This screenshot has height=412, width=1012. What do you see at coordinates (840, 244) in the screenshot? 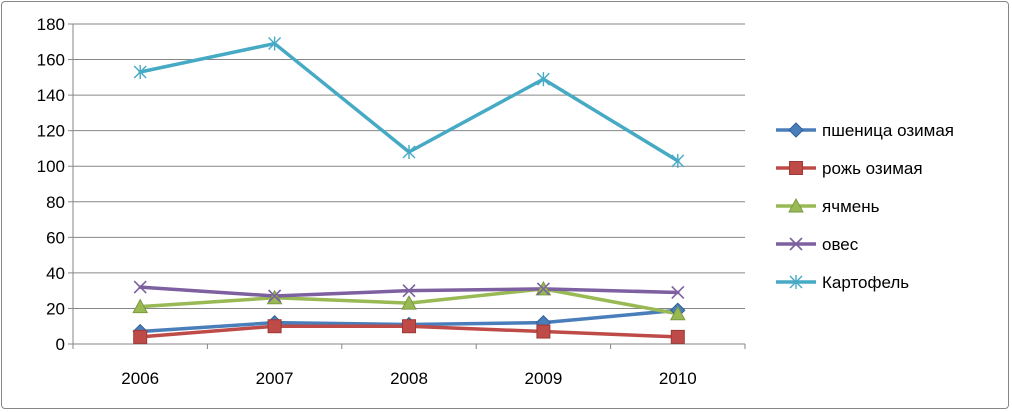
I see `legend-label: овес` at bounding box center [840, 244].